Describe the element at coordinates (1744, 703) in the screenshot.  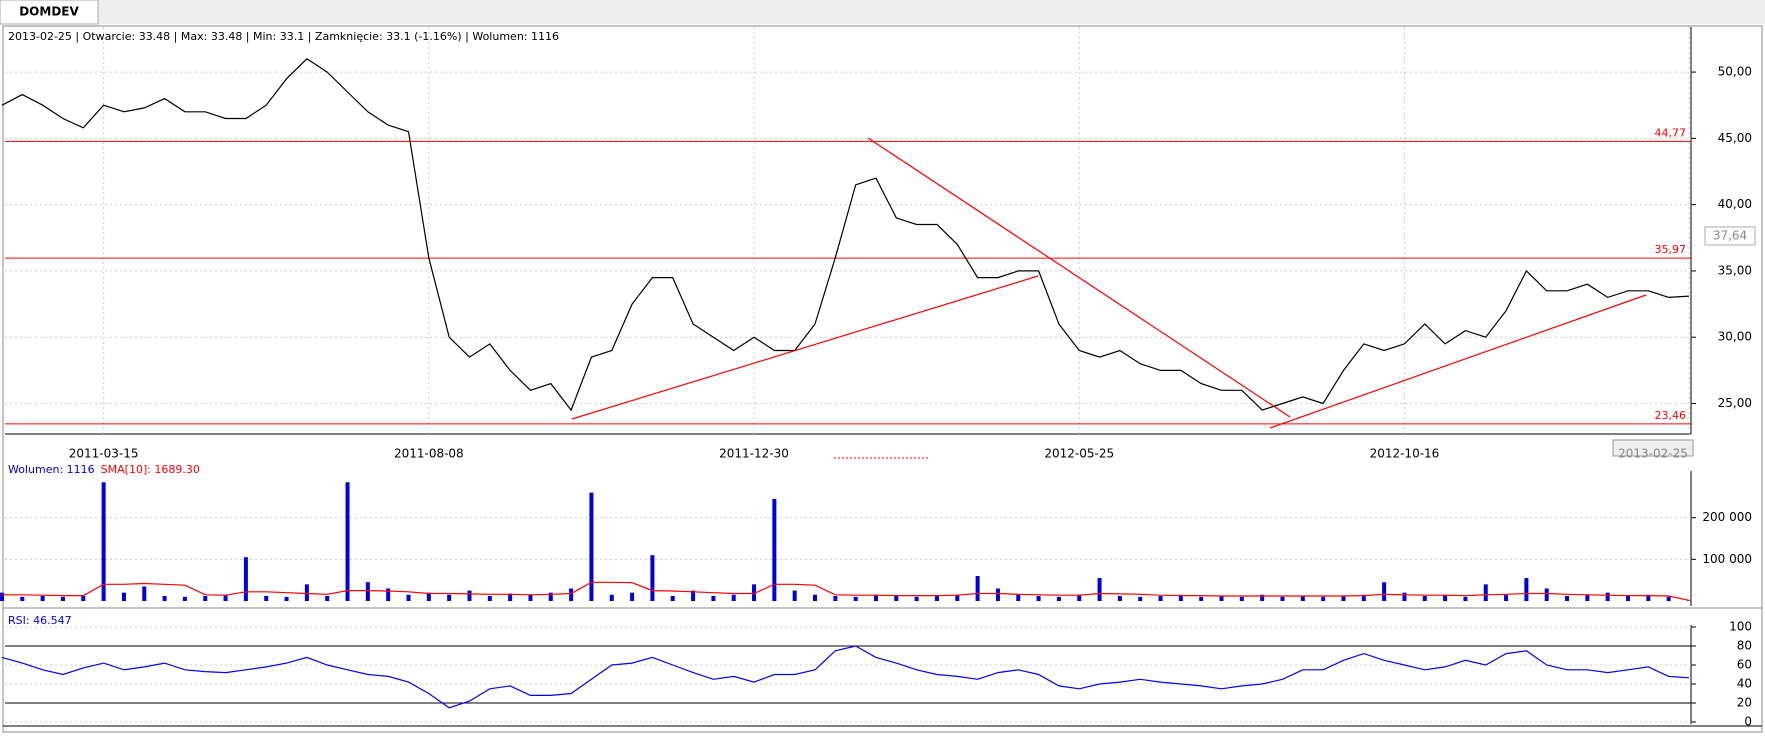
I see `y-tick-label: 20` at that location.